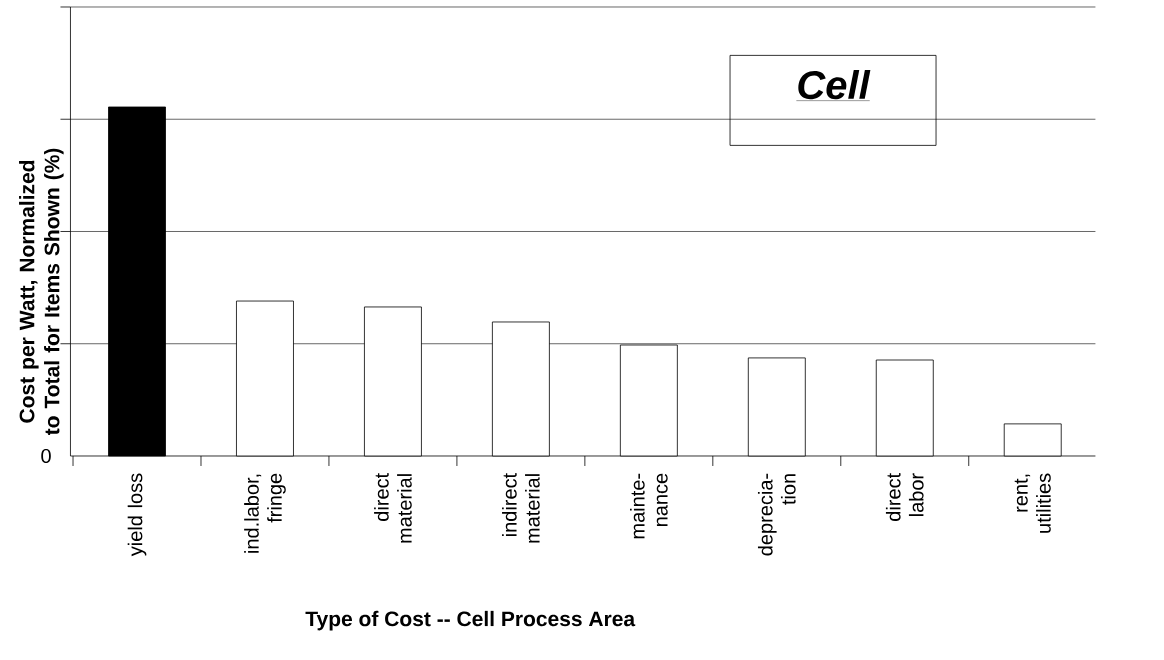  Describe the element at coordinates (776, 514) in the screenshot. I see `x-tick-label: deprecia-tion` at that location.